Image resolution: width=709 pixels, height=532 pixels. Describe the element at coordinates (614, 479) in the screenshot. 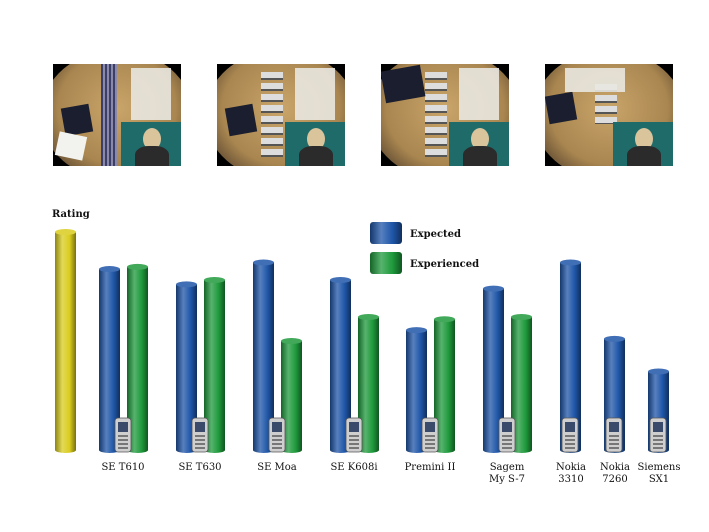

I see `category-label: 7260` at that location.